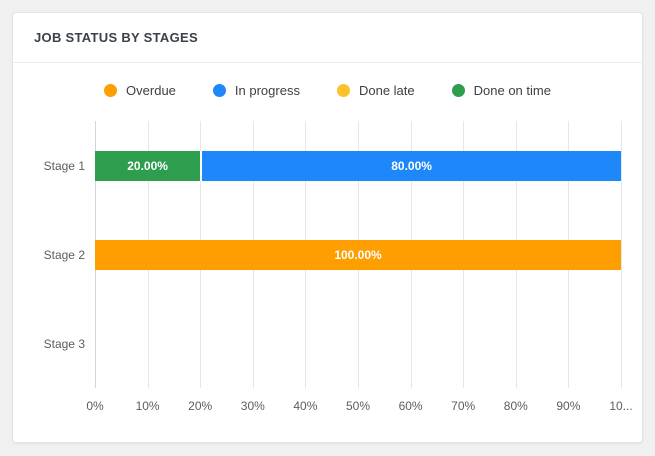 The image size is (655, 456). I want to click on legend-item-done-late: Done late, so click(375, 90).